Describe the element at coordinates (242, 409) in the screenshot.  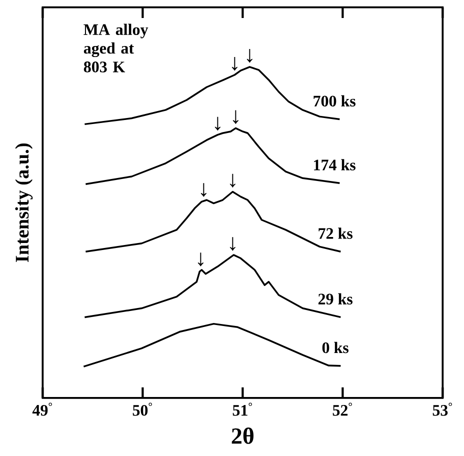
I see `x-tick-label: 51$^{°}$` at that location.